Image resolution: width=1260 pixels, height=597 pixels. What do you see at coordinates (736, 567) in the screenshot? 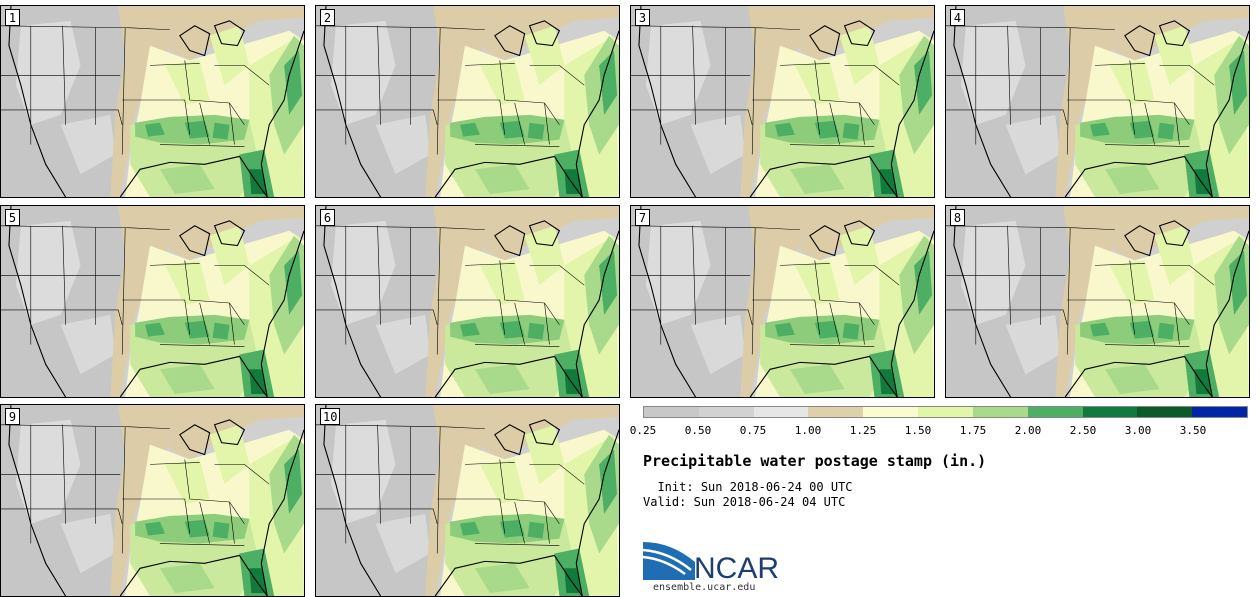
I see `logo-text: NCAR` at bounding box center [736, 567].